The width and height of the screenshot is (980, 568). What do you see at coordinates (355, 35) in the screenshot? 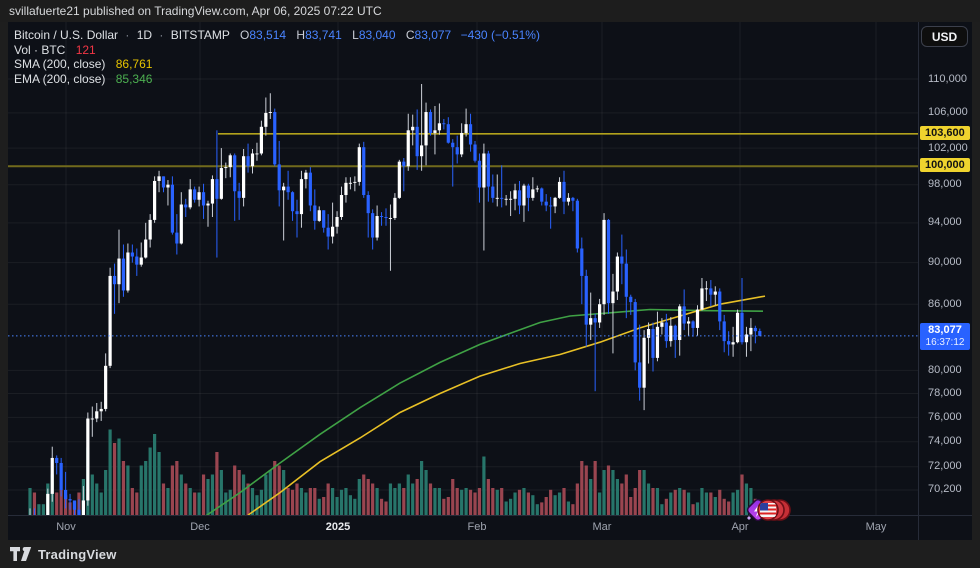
I see `low-key: L` at bounding box center [355, 35].